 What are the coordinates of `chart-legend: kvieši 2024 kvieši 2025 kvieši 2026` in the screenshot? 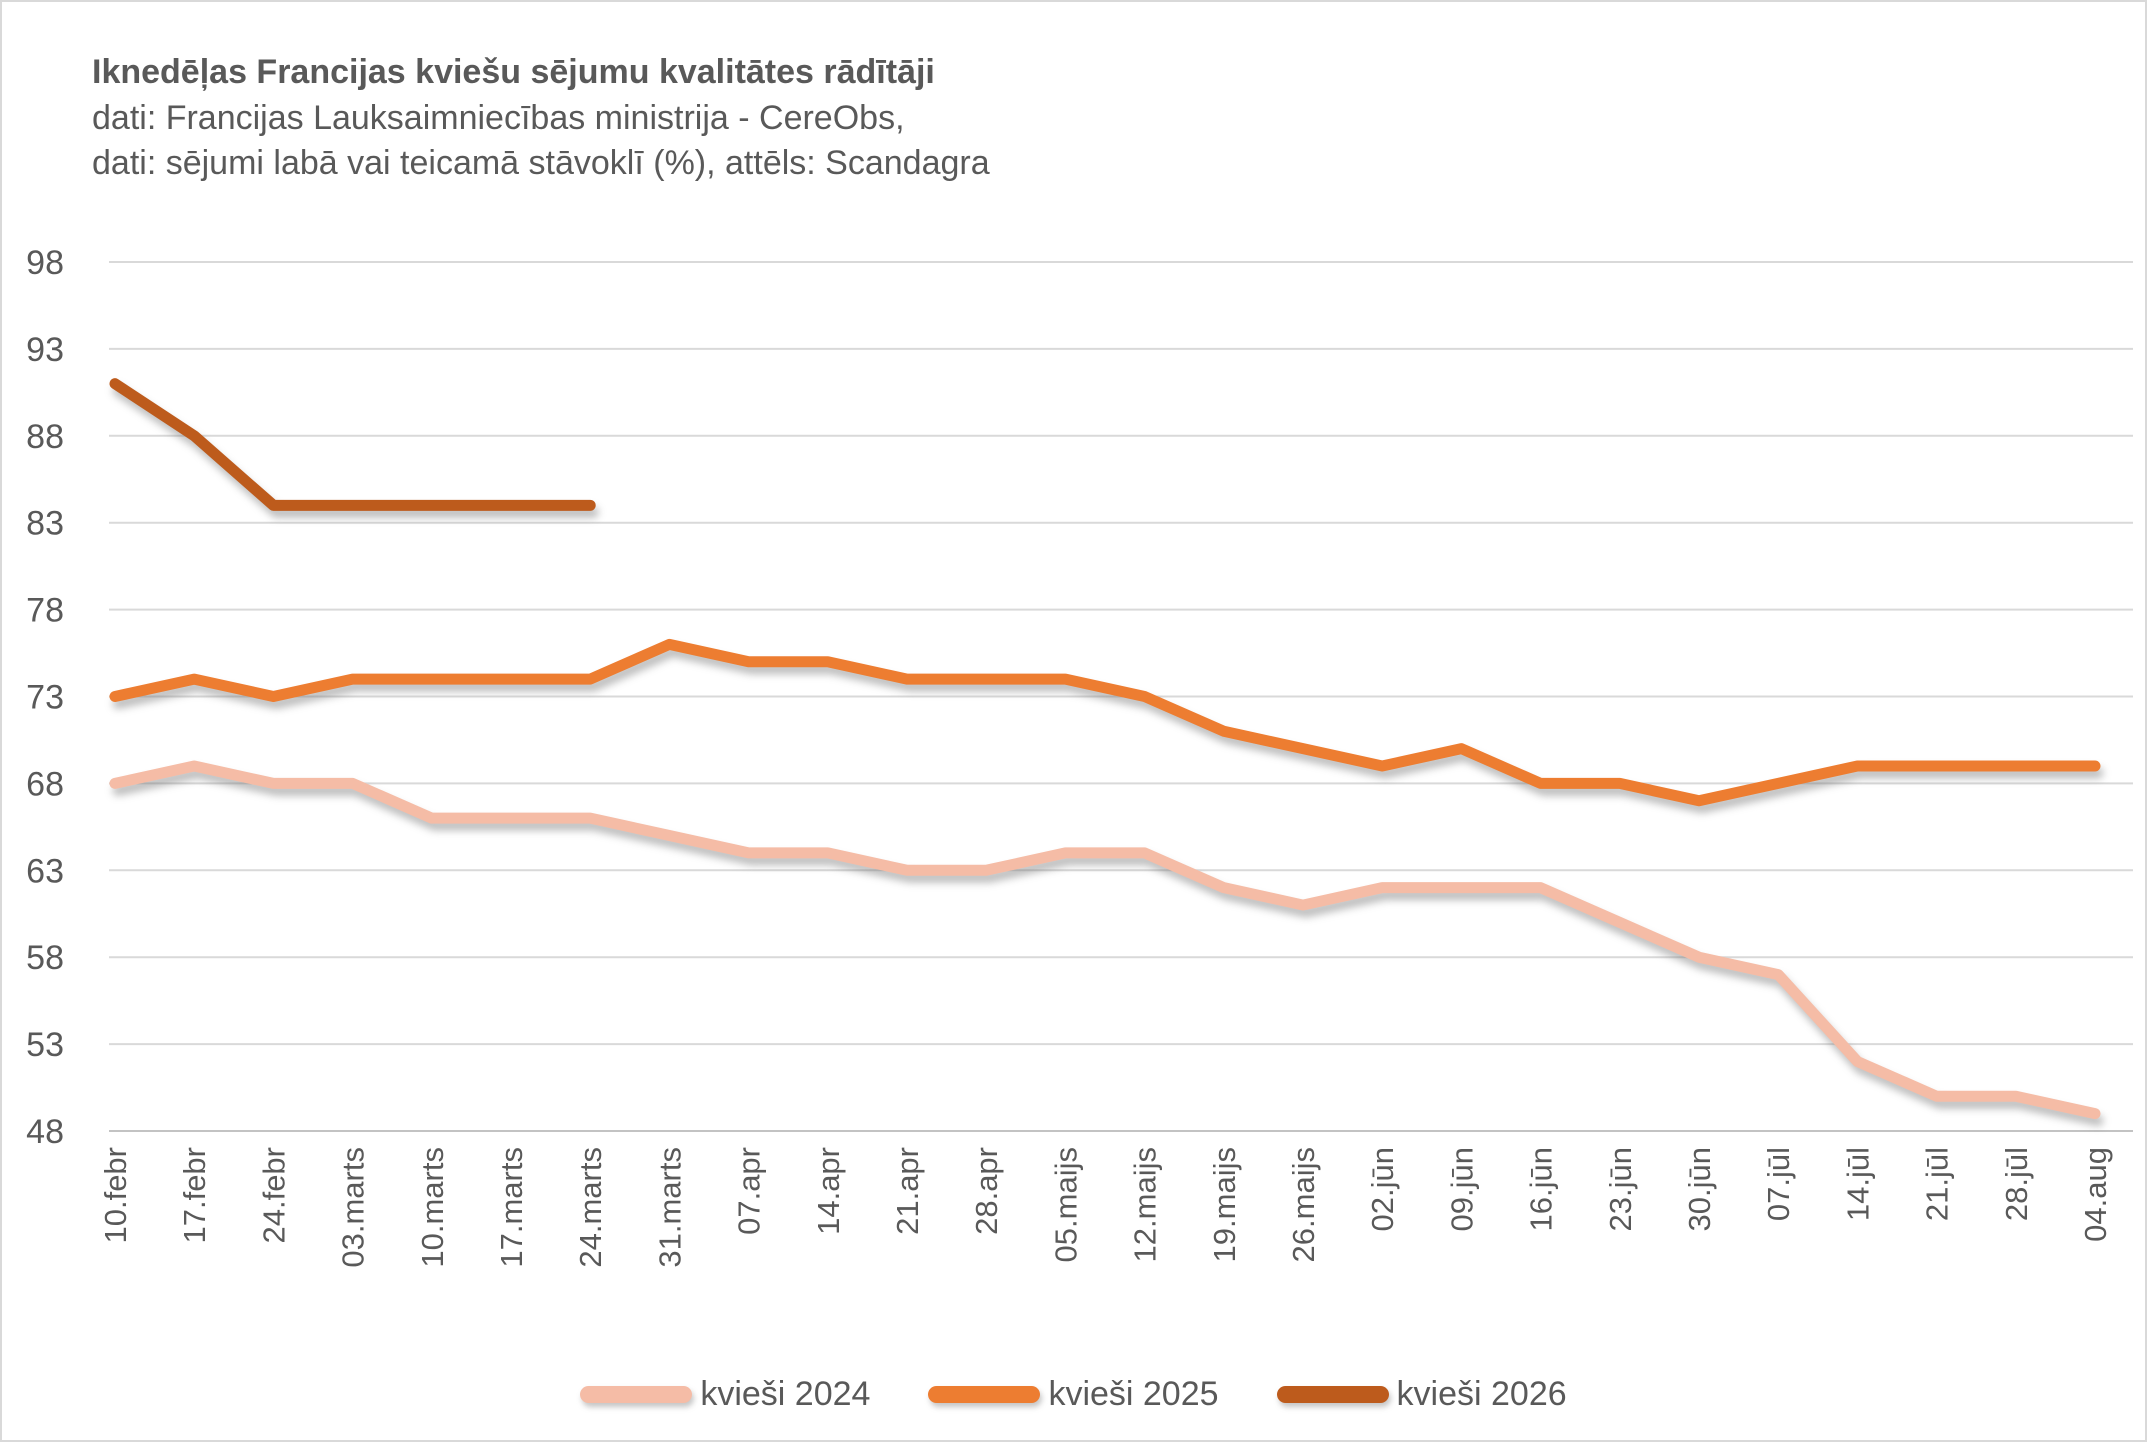 It's located at (1073, 1394).